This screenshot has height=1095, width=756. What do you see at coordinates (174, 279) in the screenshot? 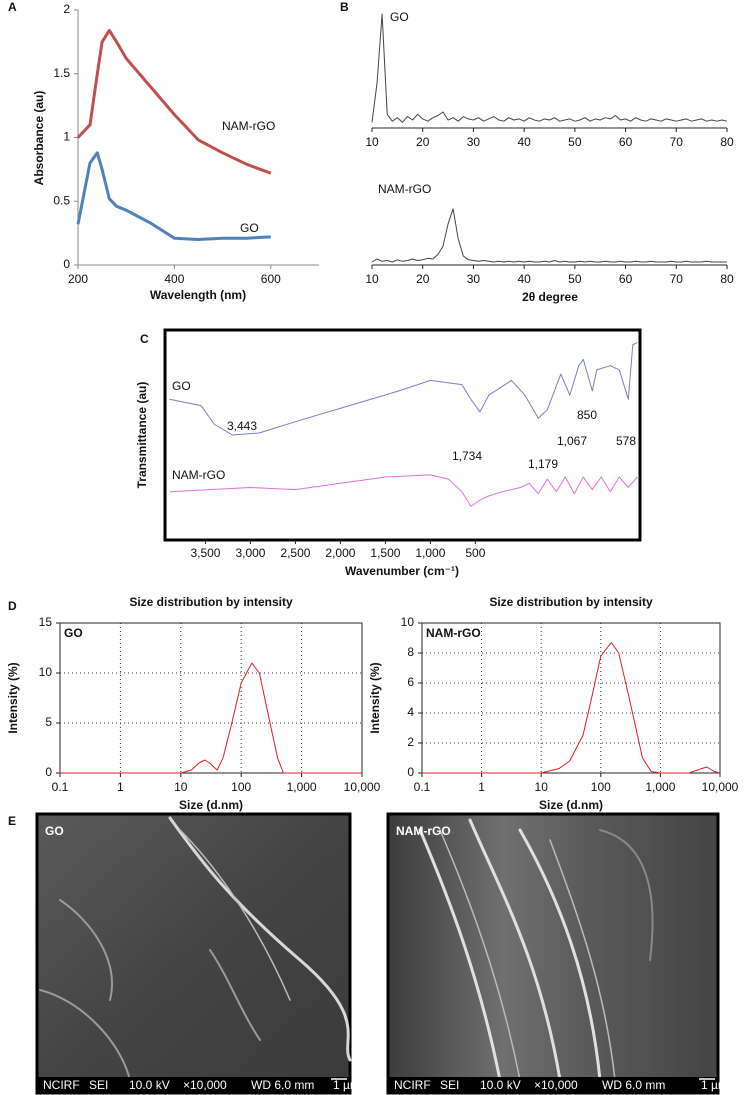
I see `x-tick-label: 400` at bounding box center [174, 279].